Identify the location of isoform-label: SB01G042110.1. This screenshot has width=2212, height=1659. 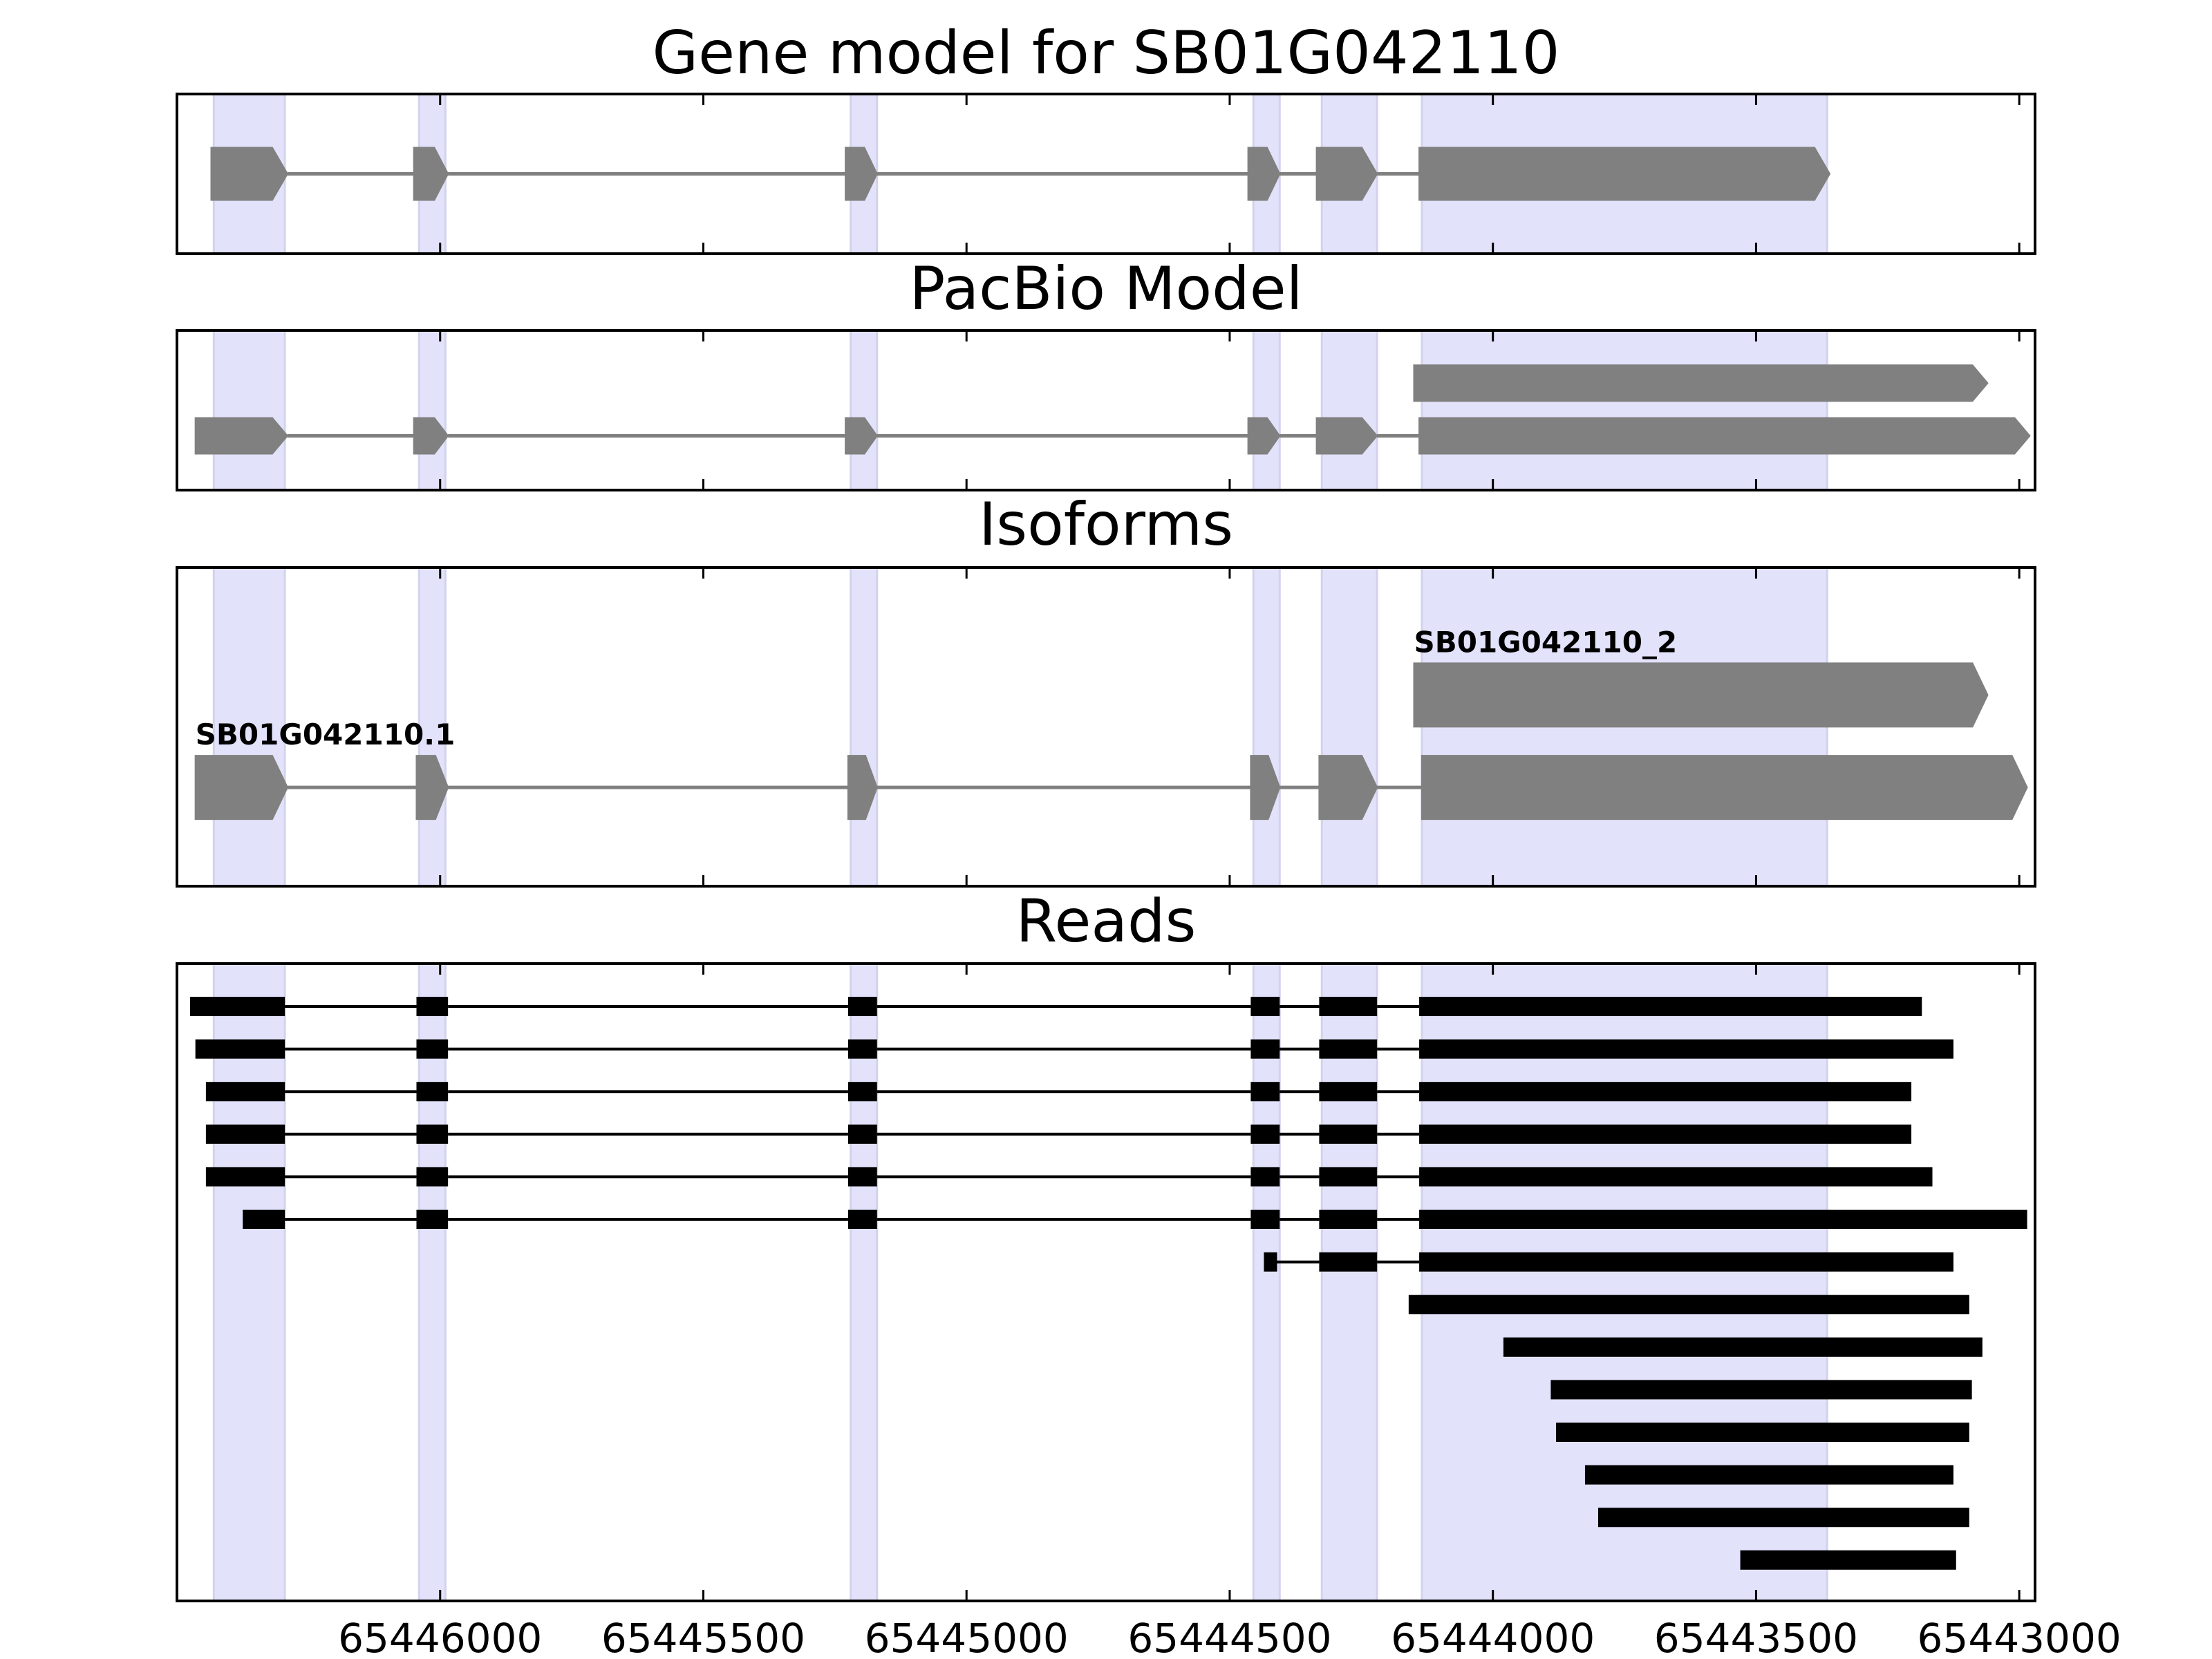
(326, 735).